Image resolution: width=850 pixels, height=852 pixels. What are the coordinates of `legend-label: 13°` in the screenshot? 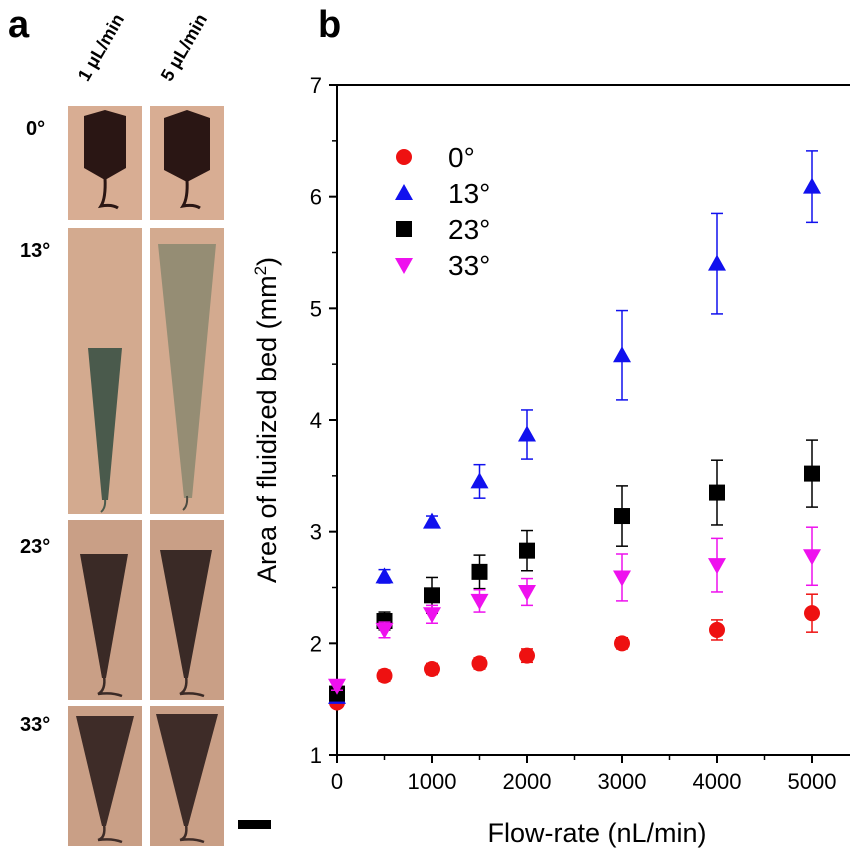 It's located at (469, 193).